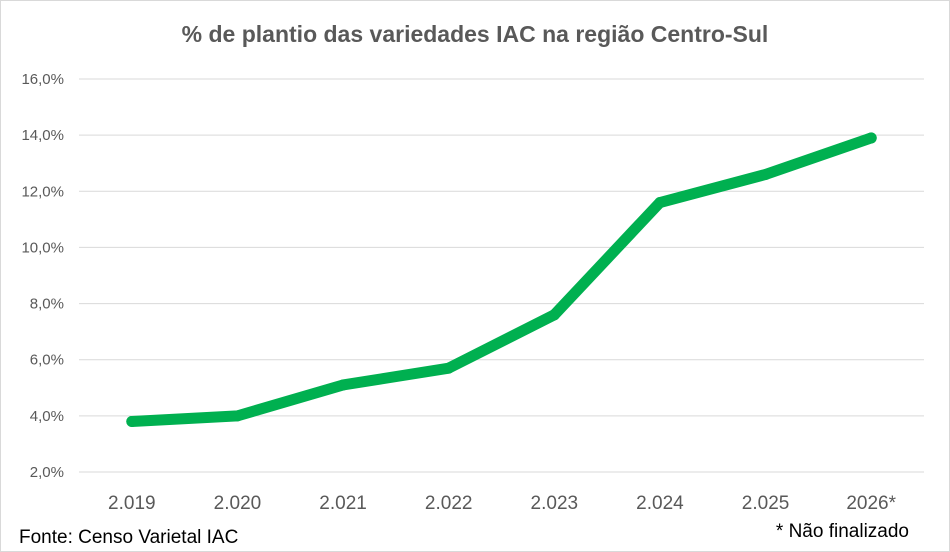 This screenshot has height=552, width=950. I want to click on x-tick-label: 2.020, so click(238, 503).